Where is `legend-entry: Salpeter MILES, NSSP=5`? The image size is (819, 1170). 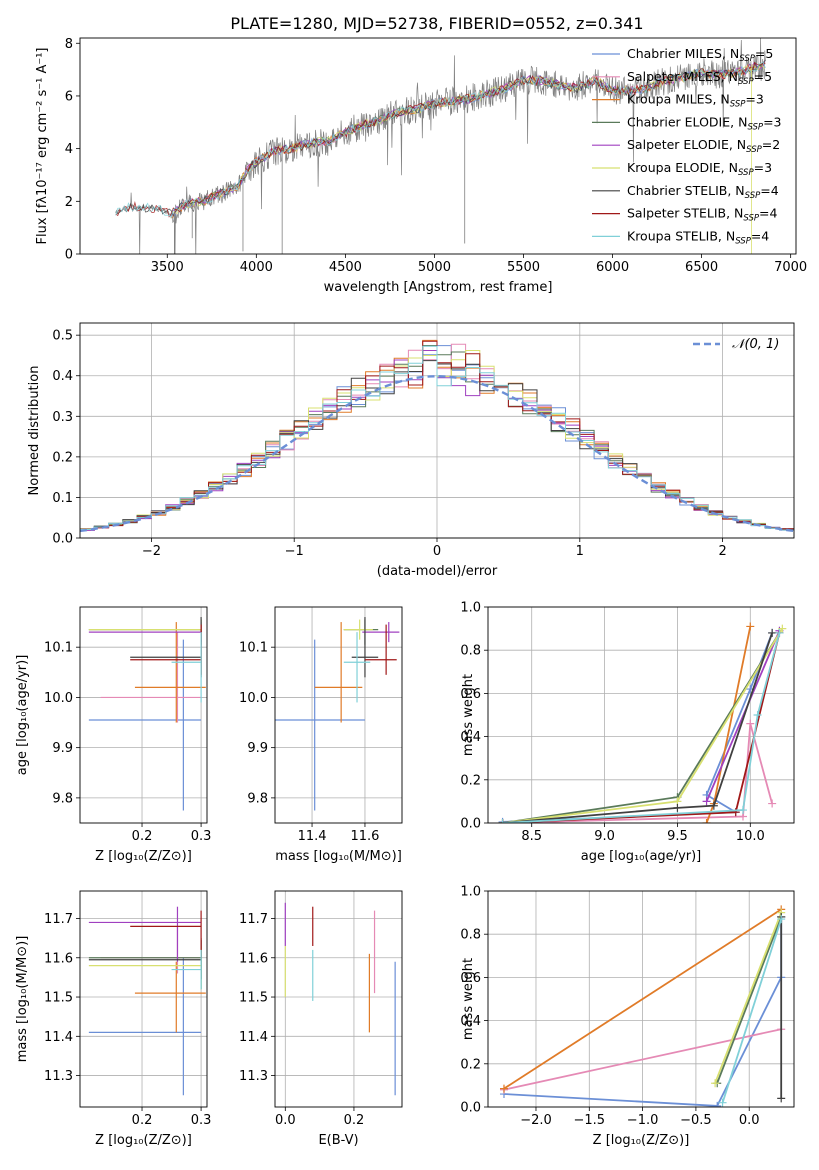
legend-entry: Salpeter MILES, NSSP=5 is located at coordinates (699, 78).